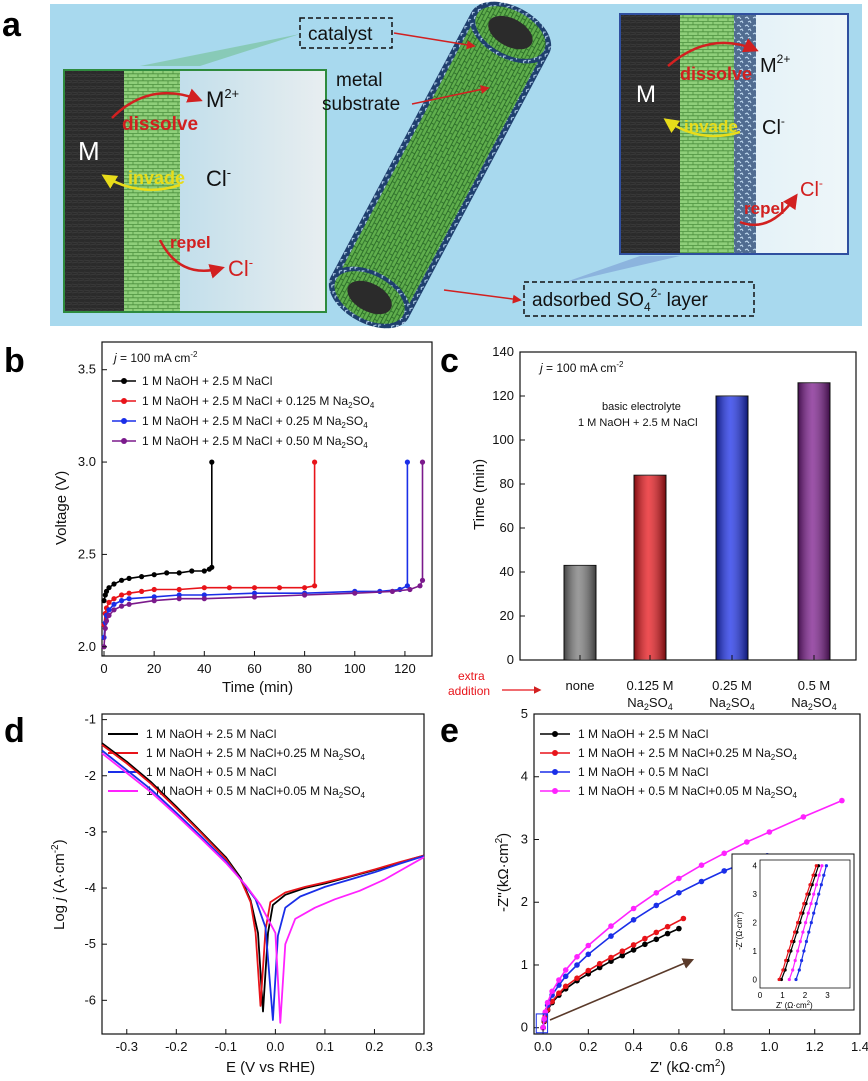 This screenshot has height=1081, width=868. Describe the element at coordinates (209, 543) in the screenshot. I see `panel-b-series-line` at that location.